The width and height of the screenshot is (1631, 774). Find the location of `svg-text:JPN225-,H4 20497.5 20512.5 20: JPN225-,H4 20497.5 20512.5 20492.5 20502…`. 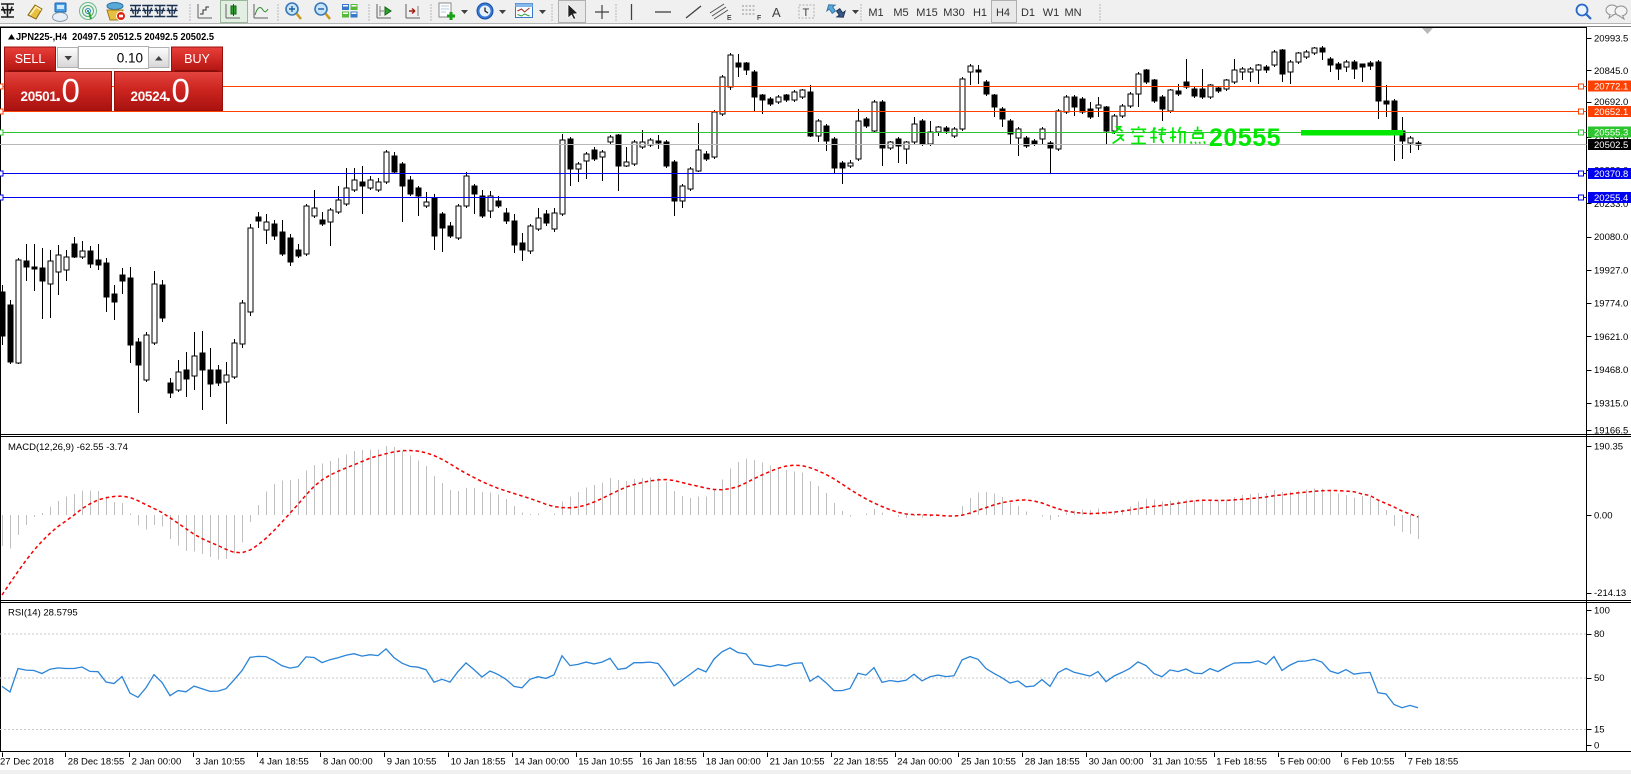

svg-text:JPN225-,H4 20497.5 20512.5 20: JPN225-,H4 20497.5 20512.5 20492.5 20502… is located at coordinates (115, 37).